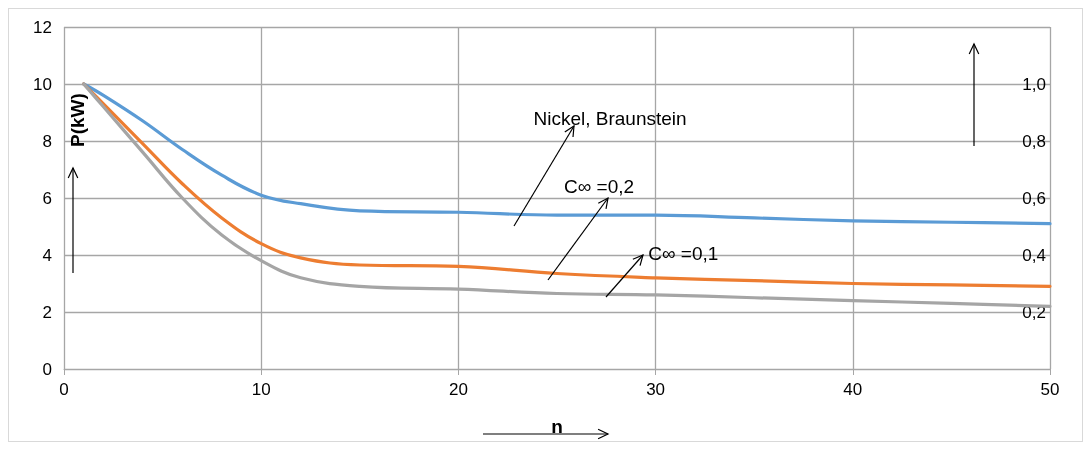 The height and width of the screenshot is (450, 1091). What do you see at coordinates (1034, 255) in the screenshot?
I see `y2-tick-label: 0,4` at bounding box center [1034, 255].